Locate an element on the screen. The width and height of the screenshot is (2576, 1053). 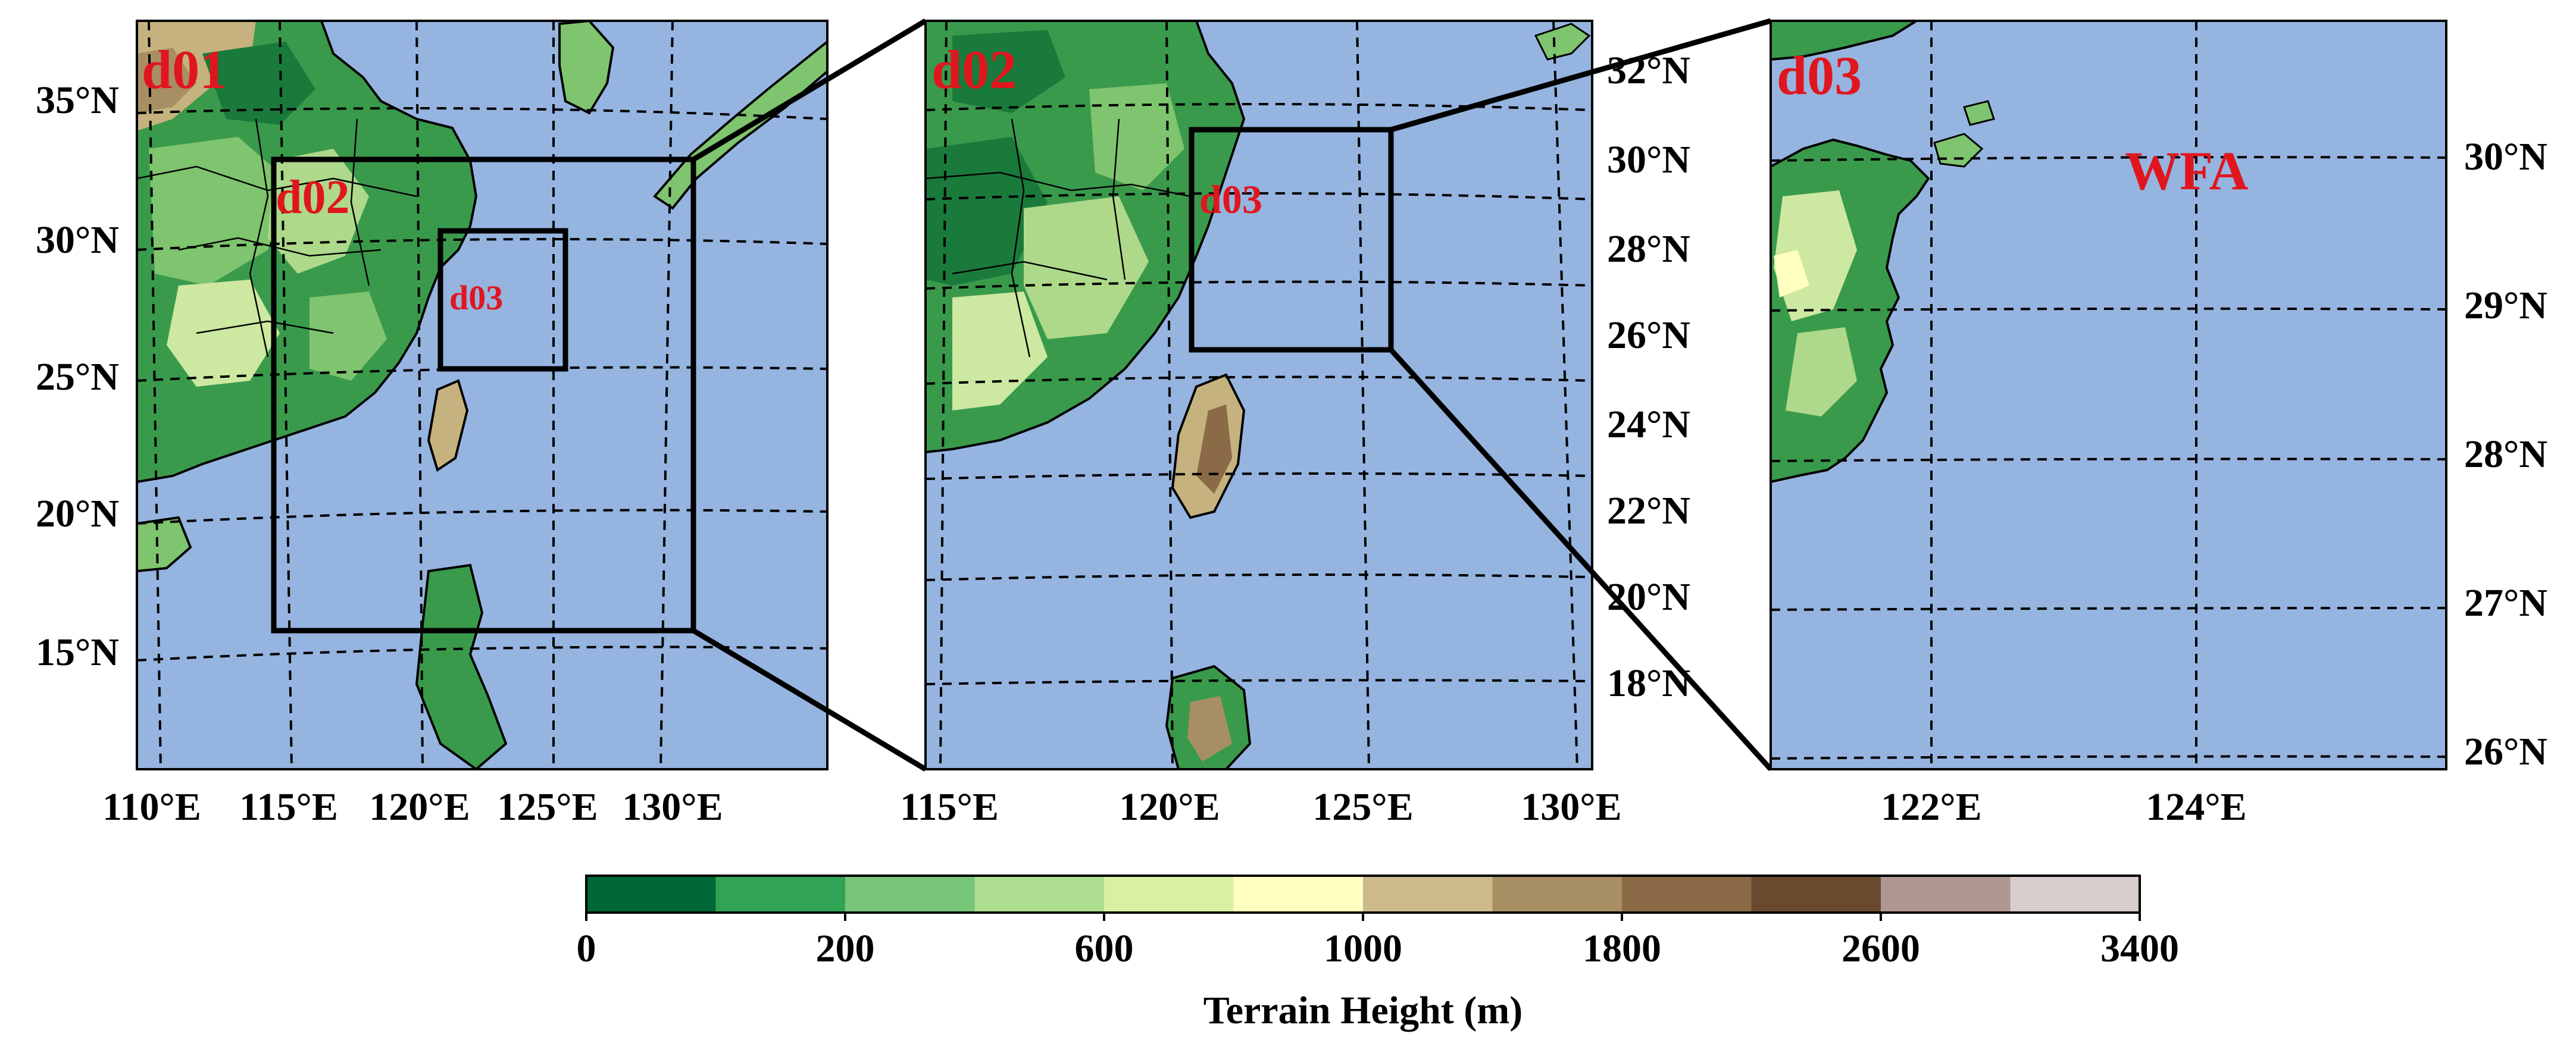
domain-label: d02 is located at coordinates (974, 69).